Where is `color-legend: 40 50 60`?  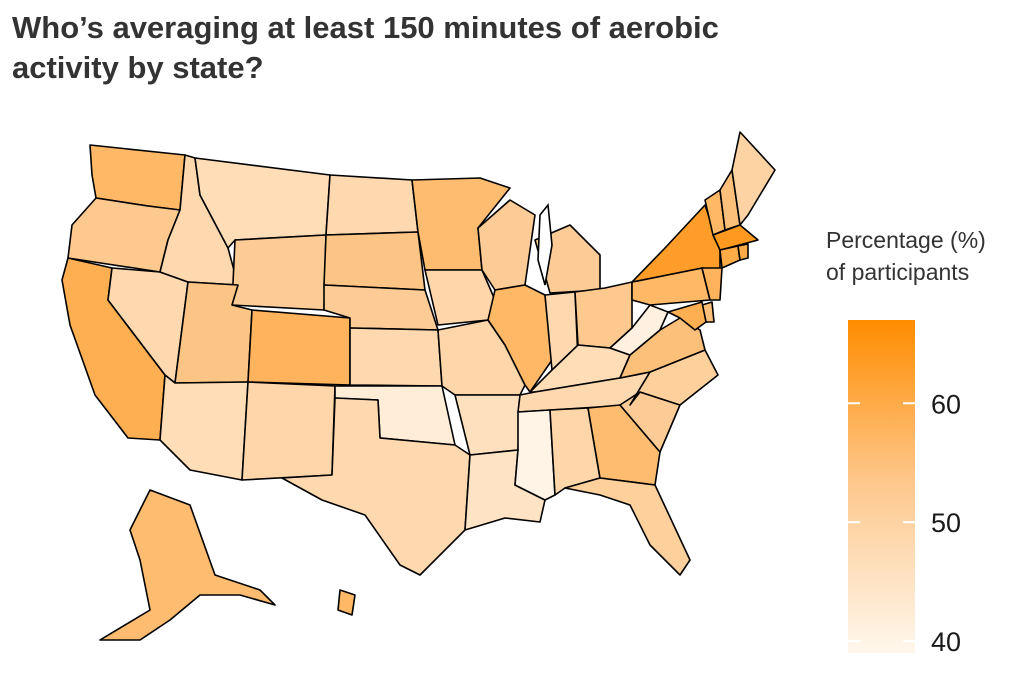 color-legend: 40 50 60 is located at coordinates (904, 488).